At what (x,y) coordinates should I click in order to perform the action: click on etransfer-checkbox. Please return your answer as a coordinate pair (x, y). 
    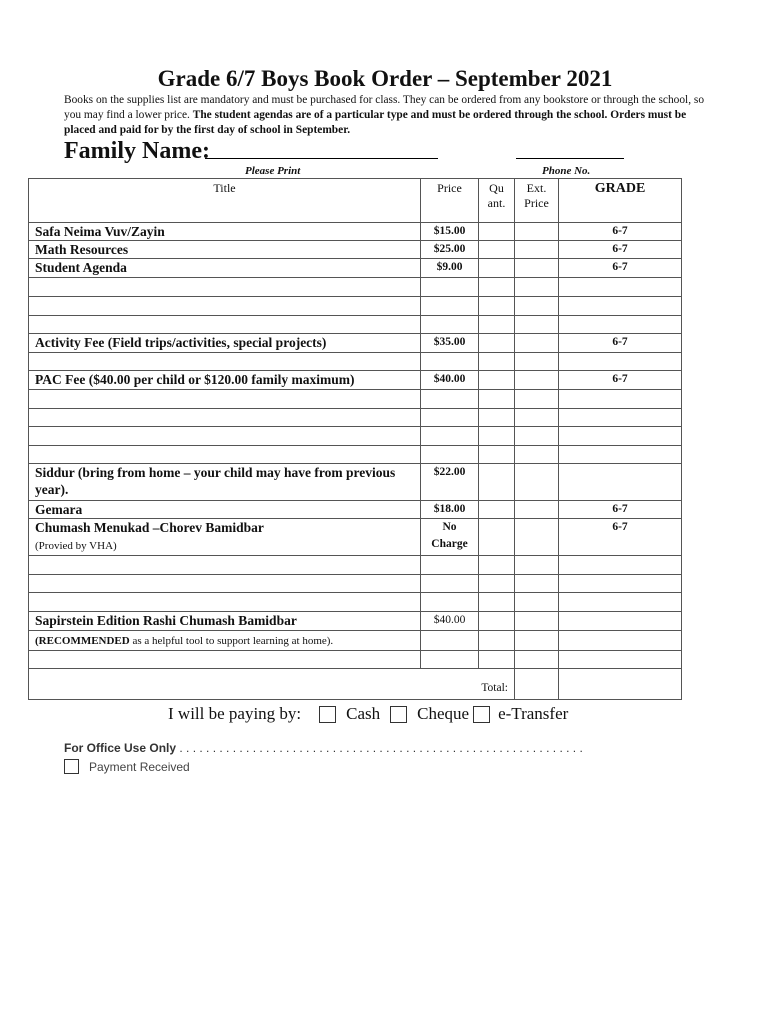
    Looking at the image, I should click on (482, 714).